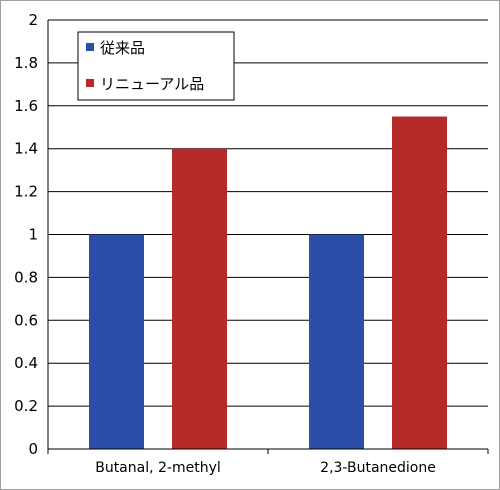  Describe the element at coordinates (26, 106) in the screenshot. I see `y-tick-label: 1.6` at that location.